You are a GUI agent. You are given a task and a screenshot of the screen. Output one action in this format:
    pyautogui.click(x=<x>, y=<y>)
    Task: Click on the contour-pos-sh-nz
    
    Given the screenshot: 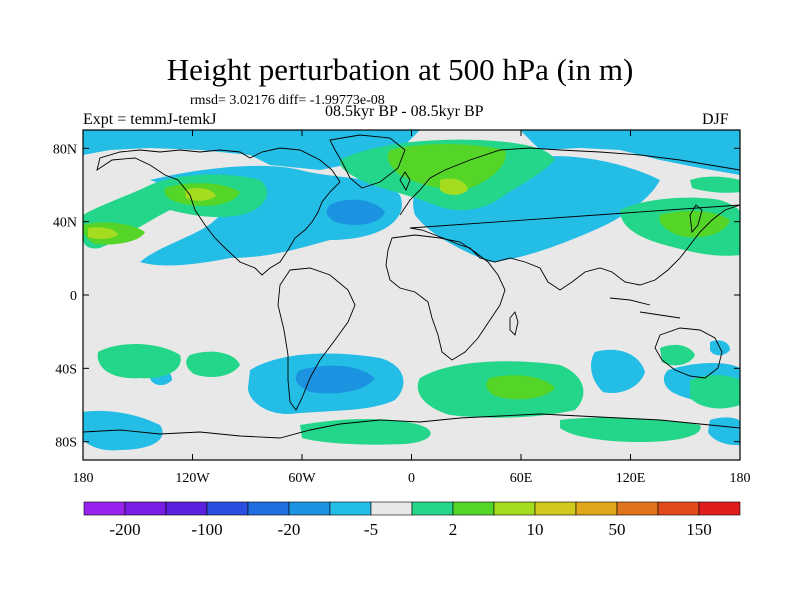 What is the action you would take?
    pyautogui.click(x=715, y=392)
    